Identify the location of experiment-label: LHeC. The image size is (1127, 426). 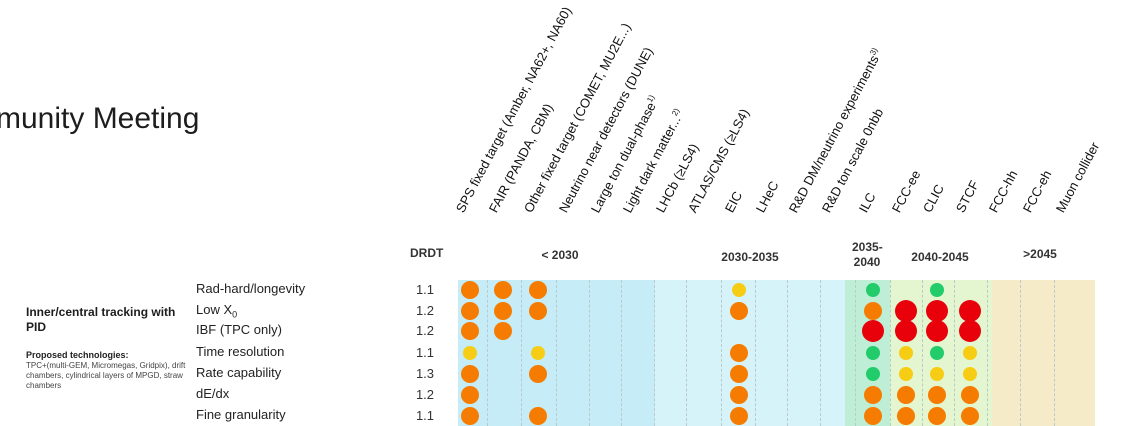
(767, 196).